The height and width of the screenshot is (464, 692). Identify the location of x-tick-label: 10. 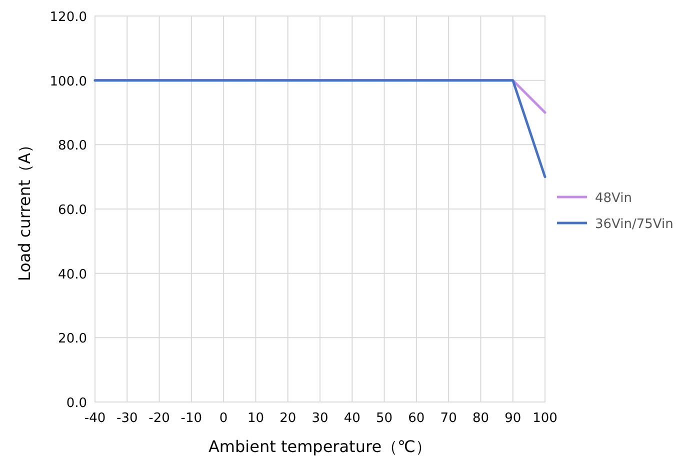
(255, 418).